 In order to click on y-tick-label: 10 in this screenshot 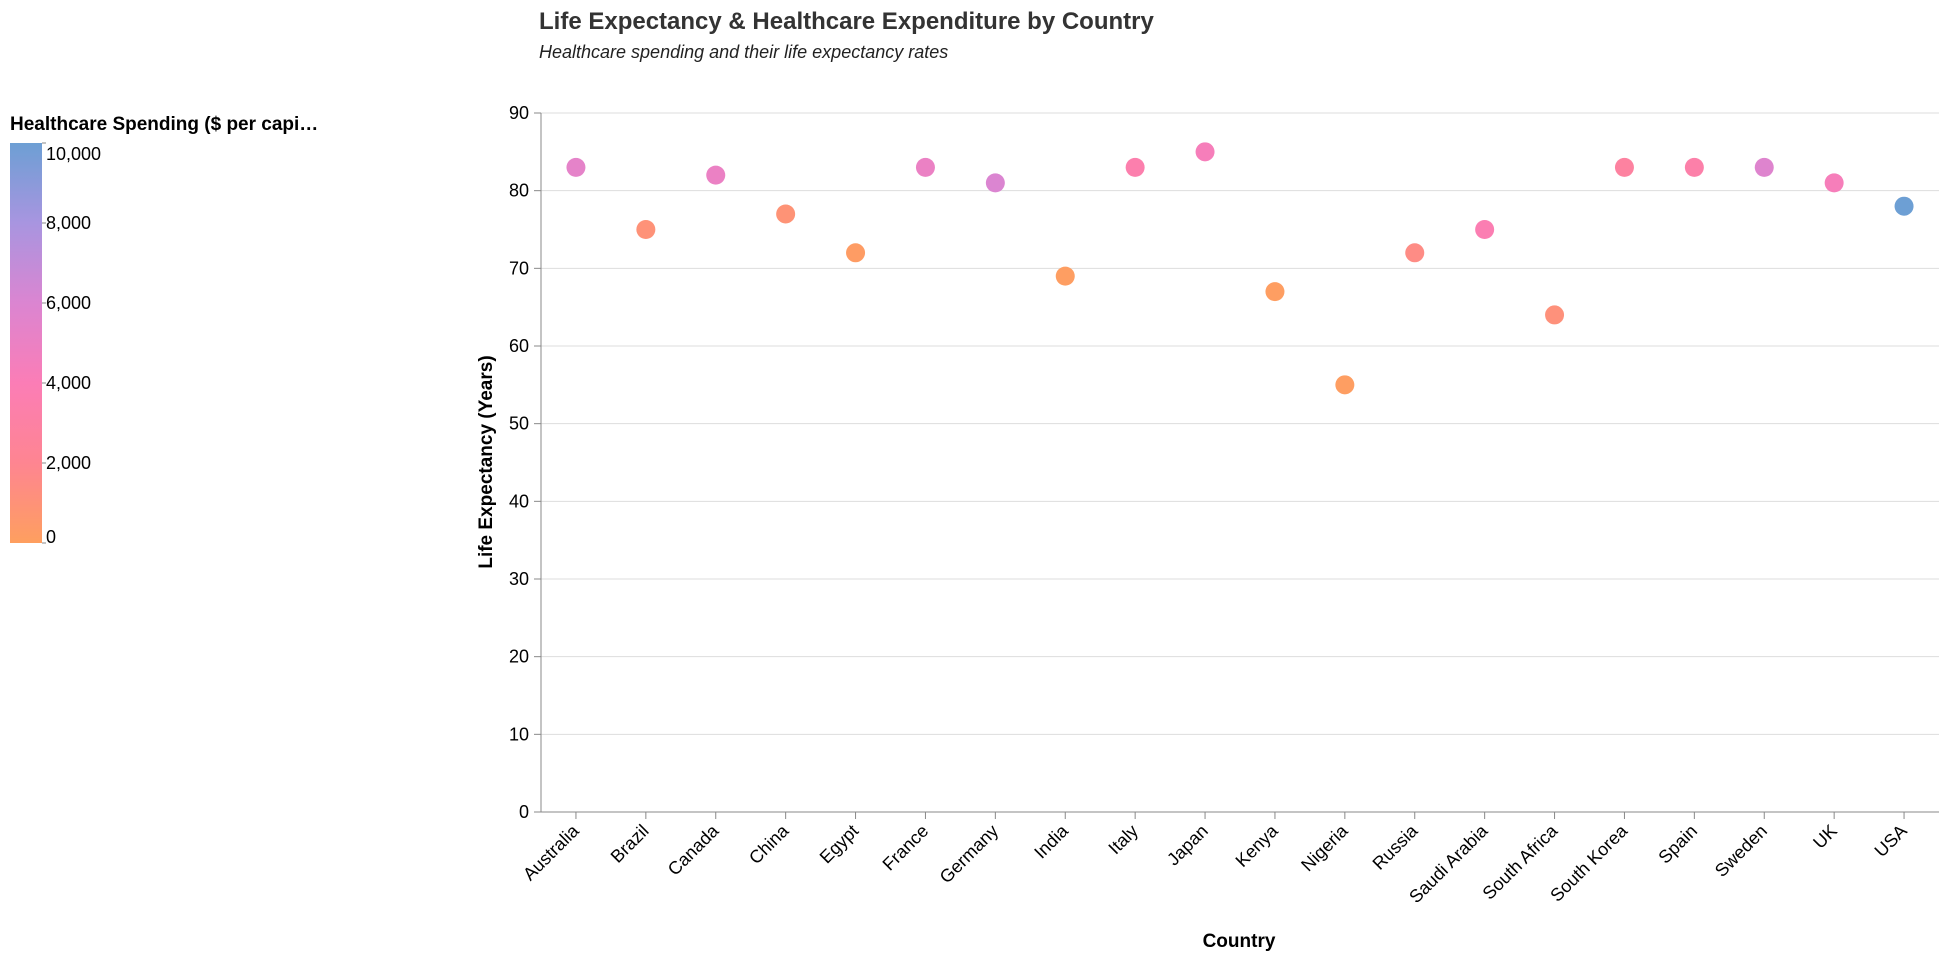, I will do `click(519, 734)`.